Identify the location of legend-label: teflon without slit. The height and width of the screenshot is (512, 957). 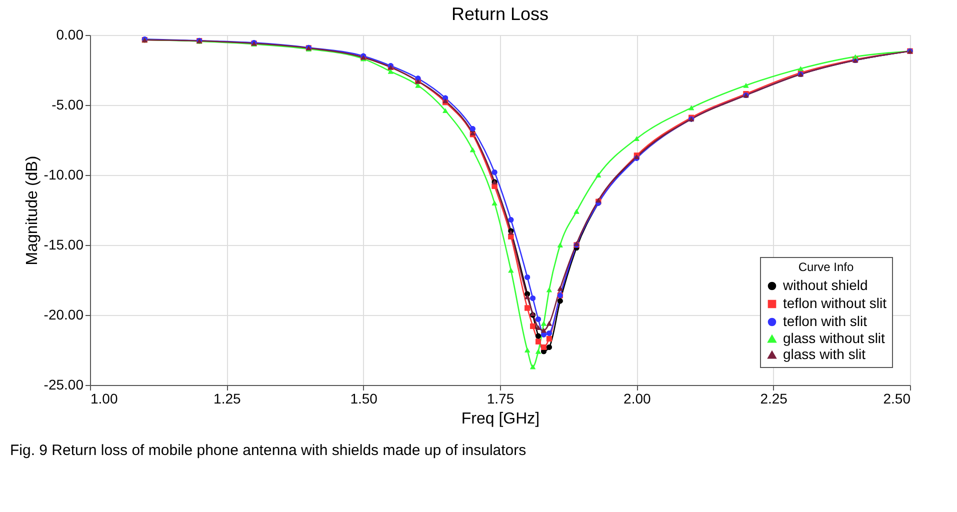
(835, 303).